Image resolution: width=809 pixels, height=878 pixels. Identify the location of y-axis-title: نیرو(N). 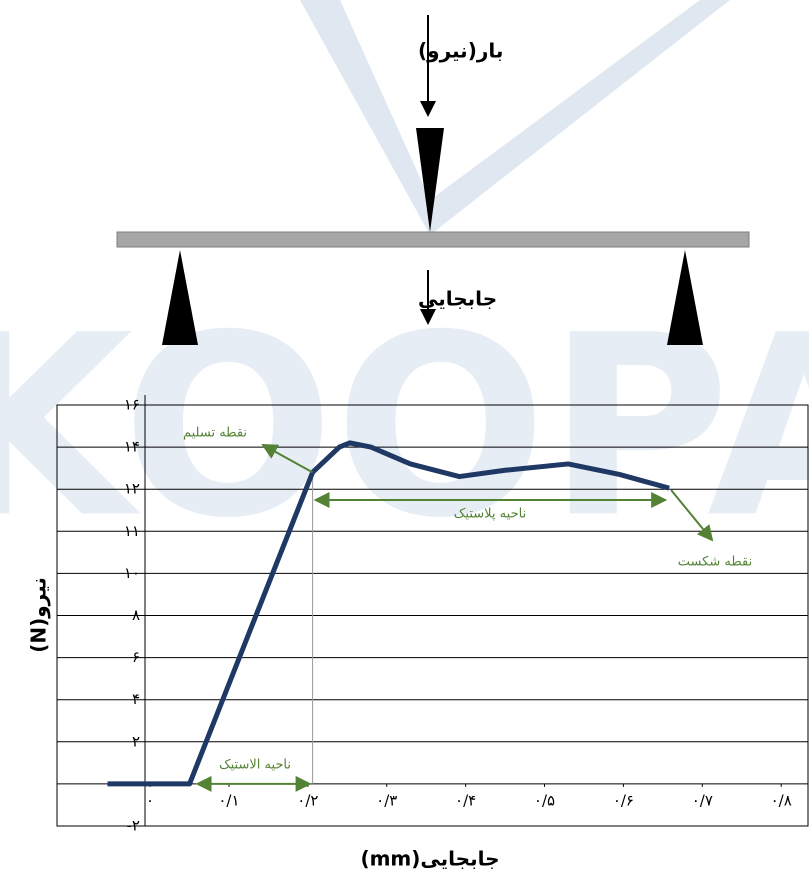
(39, 615).